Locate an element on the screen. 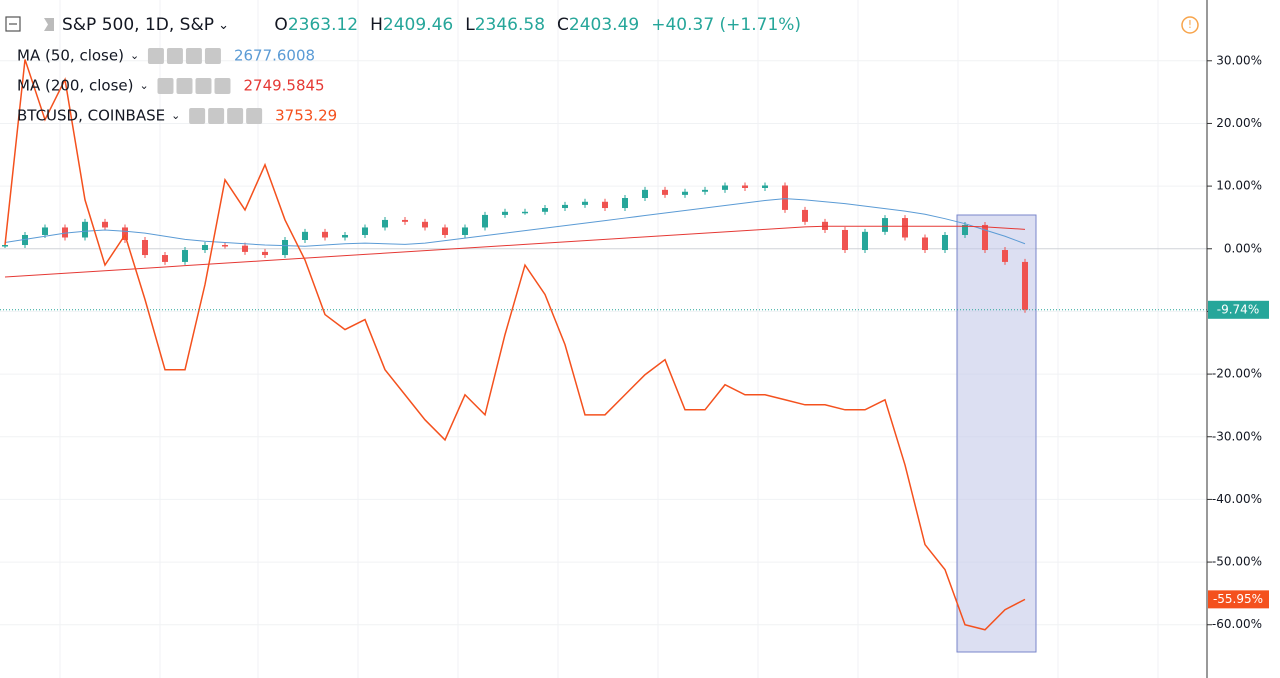 The width and height of the screenshot is (1280, 678). y-tick-label: 20.00% is located at coordinates (1239, 123).